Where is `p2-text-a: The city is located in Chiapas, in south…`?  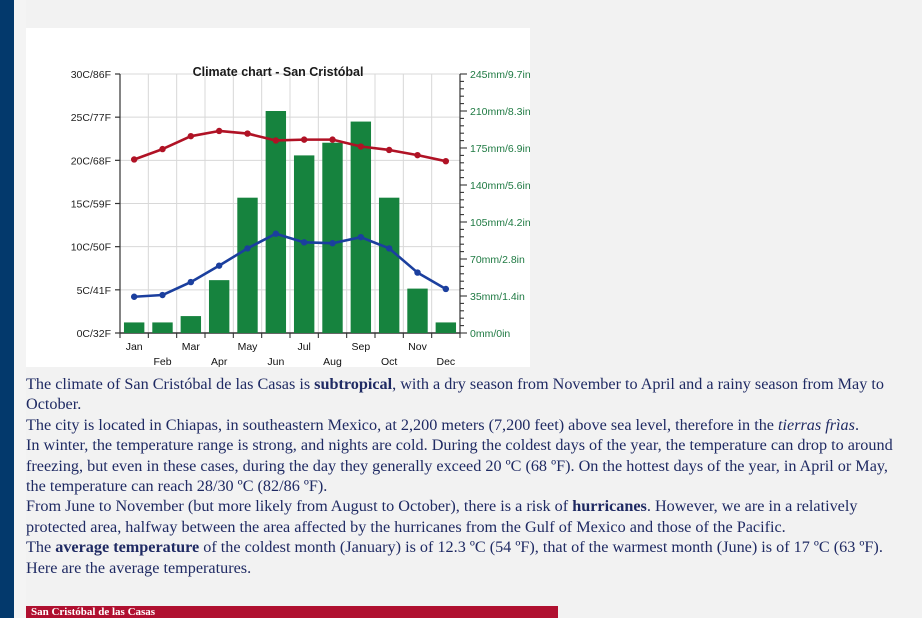
p2-text-a: The city is located in Chiapas, in south… is located at coordinates (402, 424).